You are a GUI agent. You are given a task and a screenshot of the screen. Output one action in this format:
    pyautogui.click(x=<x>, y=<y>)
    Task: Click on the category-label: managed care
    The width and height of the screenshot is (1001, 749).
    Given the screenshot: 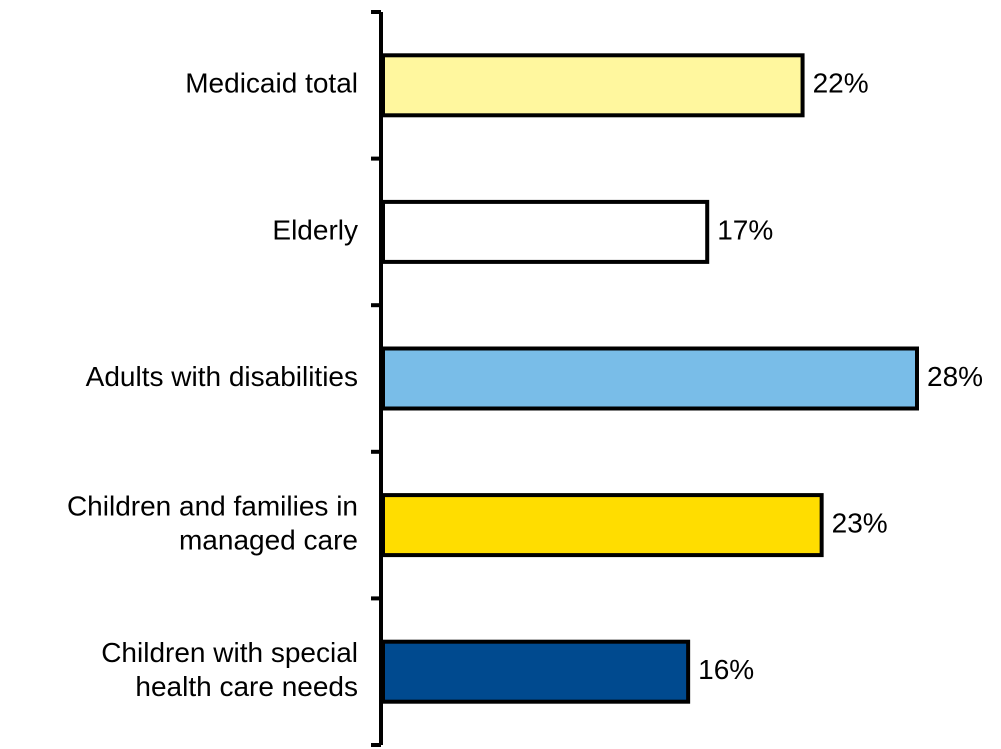 What is the action you would take?
    pyautogui.click(x=268, y=539)
    